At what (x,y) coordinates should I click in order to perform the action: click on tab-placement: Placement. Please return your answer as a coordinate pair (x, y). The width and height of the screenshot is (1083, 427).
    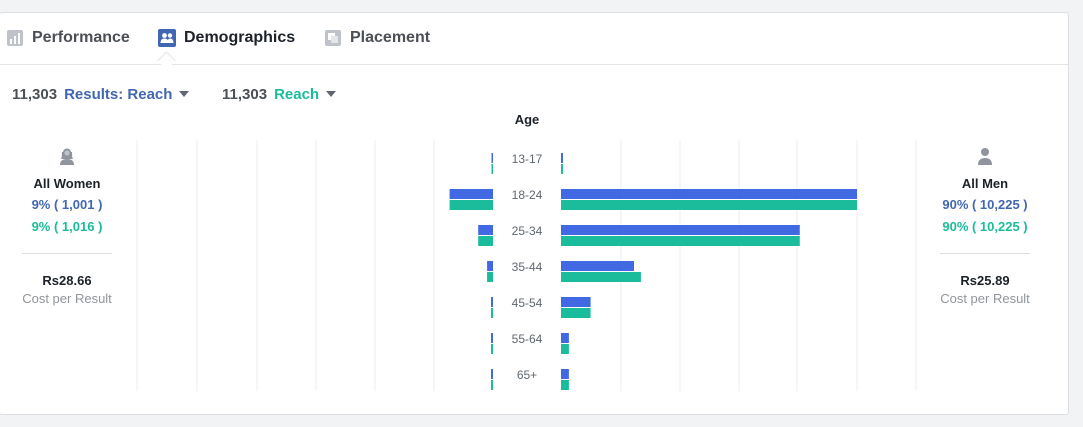
    Looking at the image, I should click on (377, 38).